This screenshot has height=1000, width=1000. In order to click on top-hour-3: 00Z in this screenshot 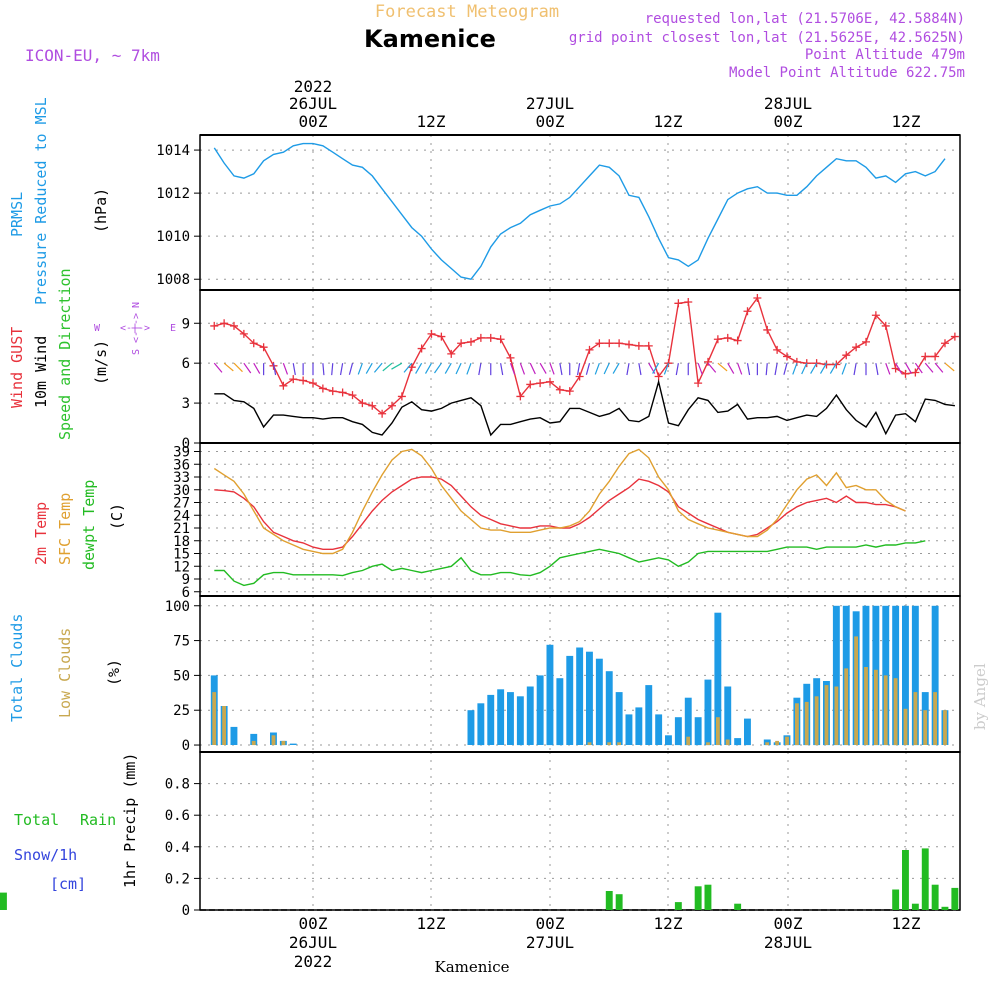, I will do `click(550, 121)`.